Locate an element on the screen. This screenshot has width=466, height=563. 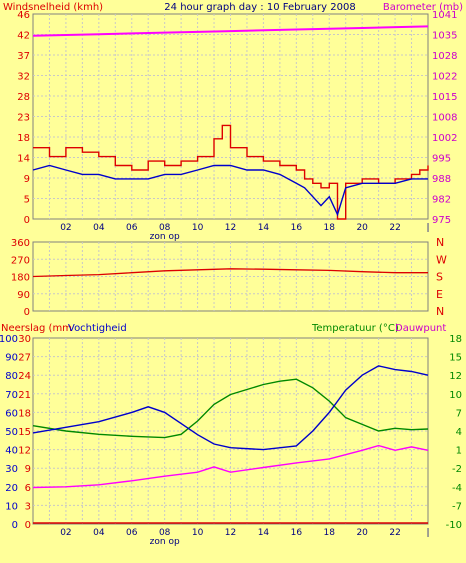
wind-left-tick-label: 42 is located at coordinates (23, 36).